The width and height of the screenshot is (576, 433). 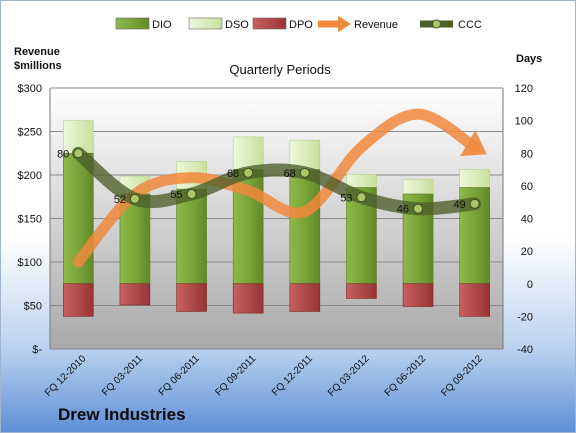 What do you see at coordinates (292, 375) in the screenshot?
I see `x-tick-label: FQ 12-2011` at bounding box center [292, 375].